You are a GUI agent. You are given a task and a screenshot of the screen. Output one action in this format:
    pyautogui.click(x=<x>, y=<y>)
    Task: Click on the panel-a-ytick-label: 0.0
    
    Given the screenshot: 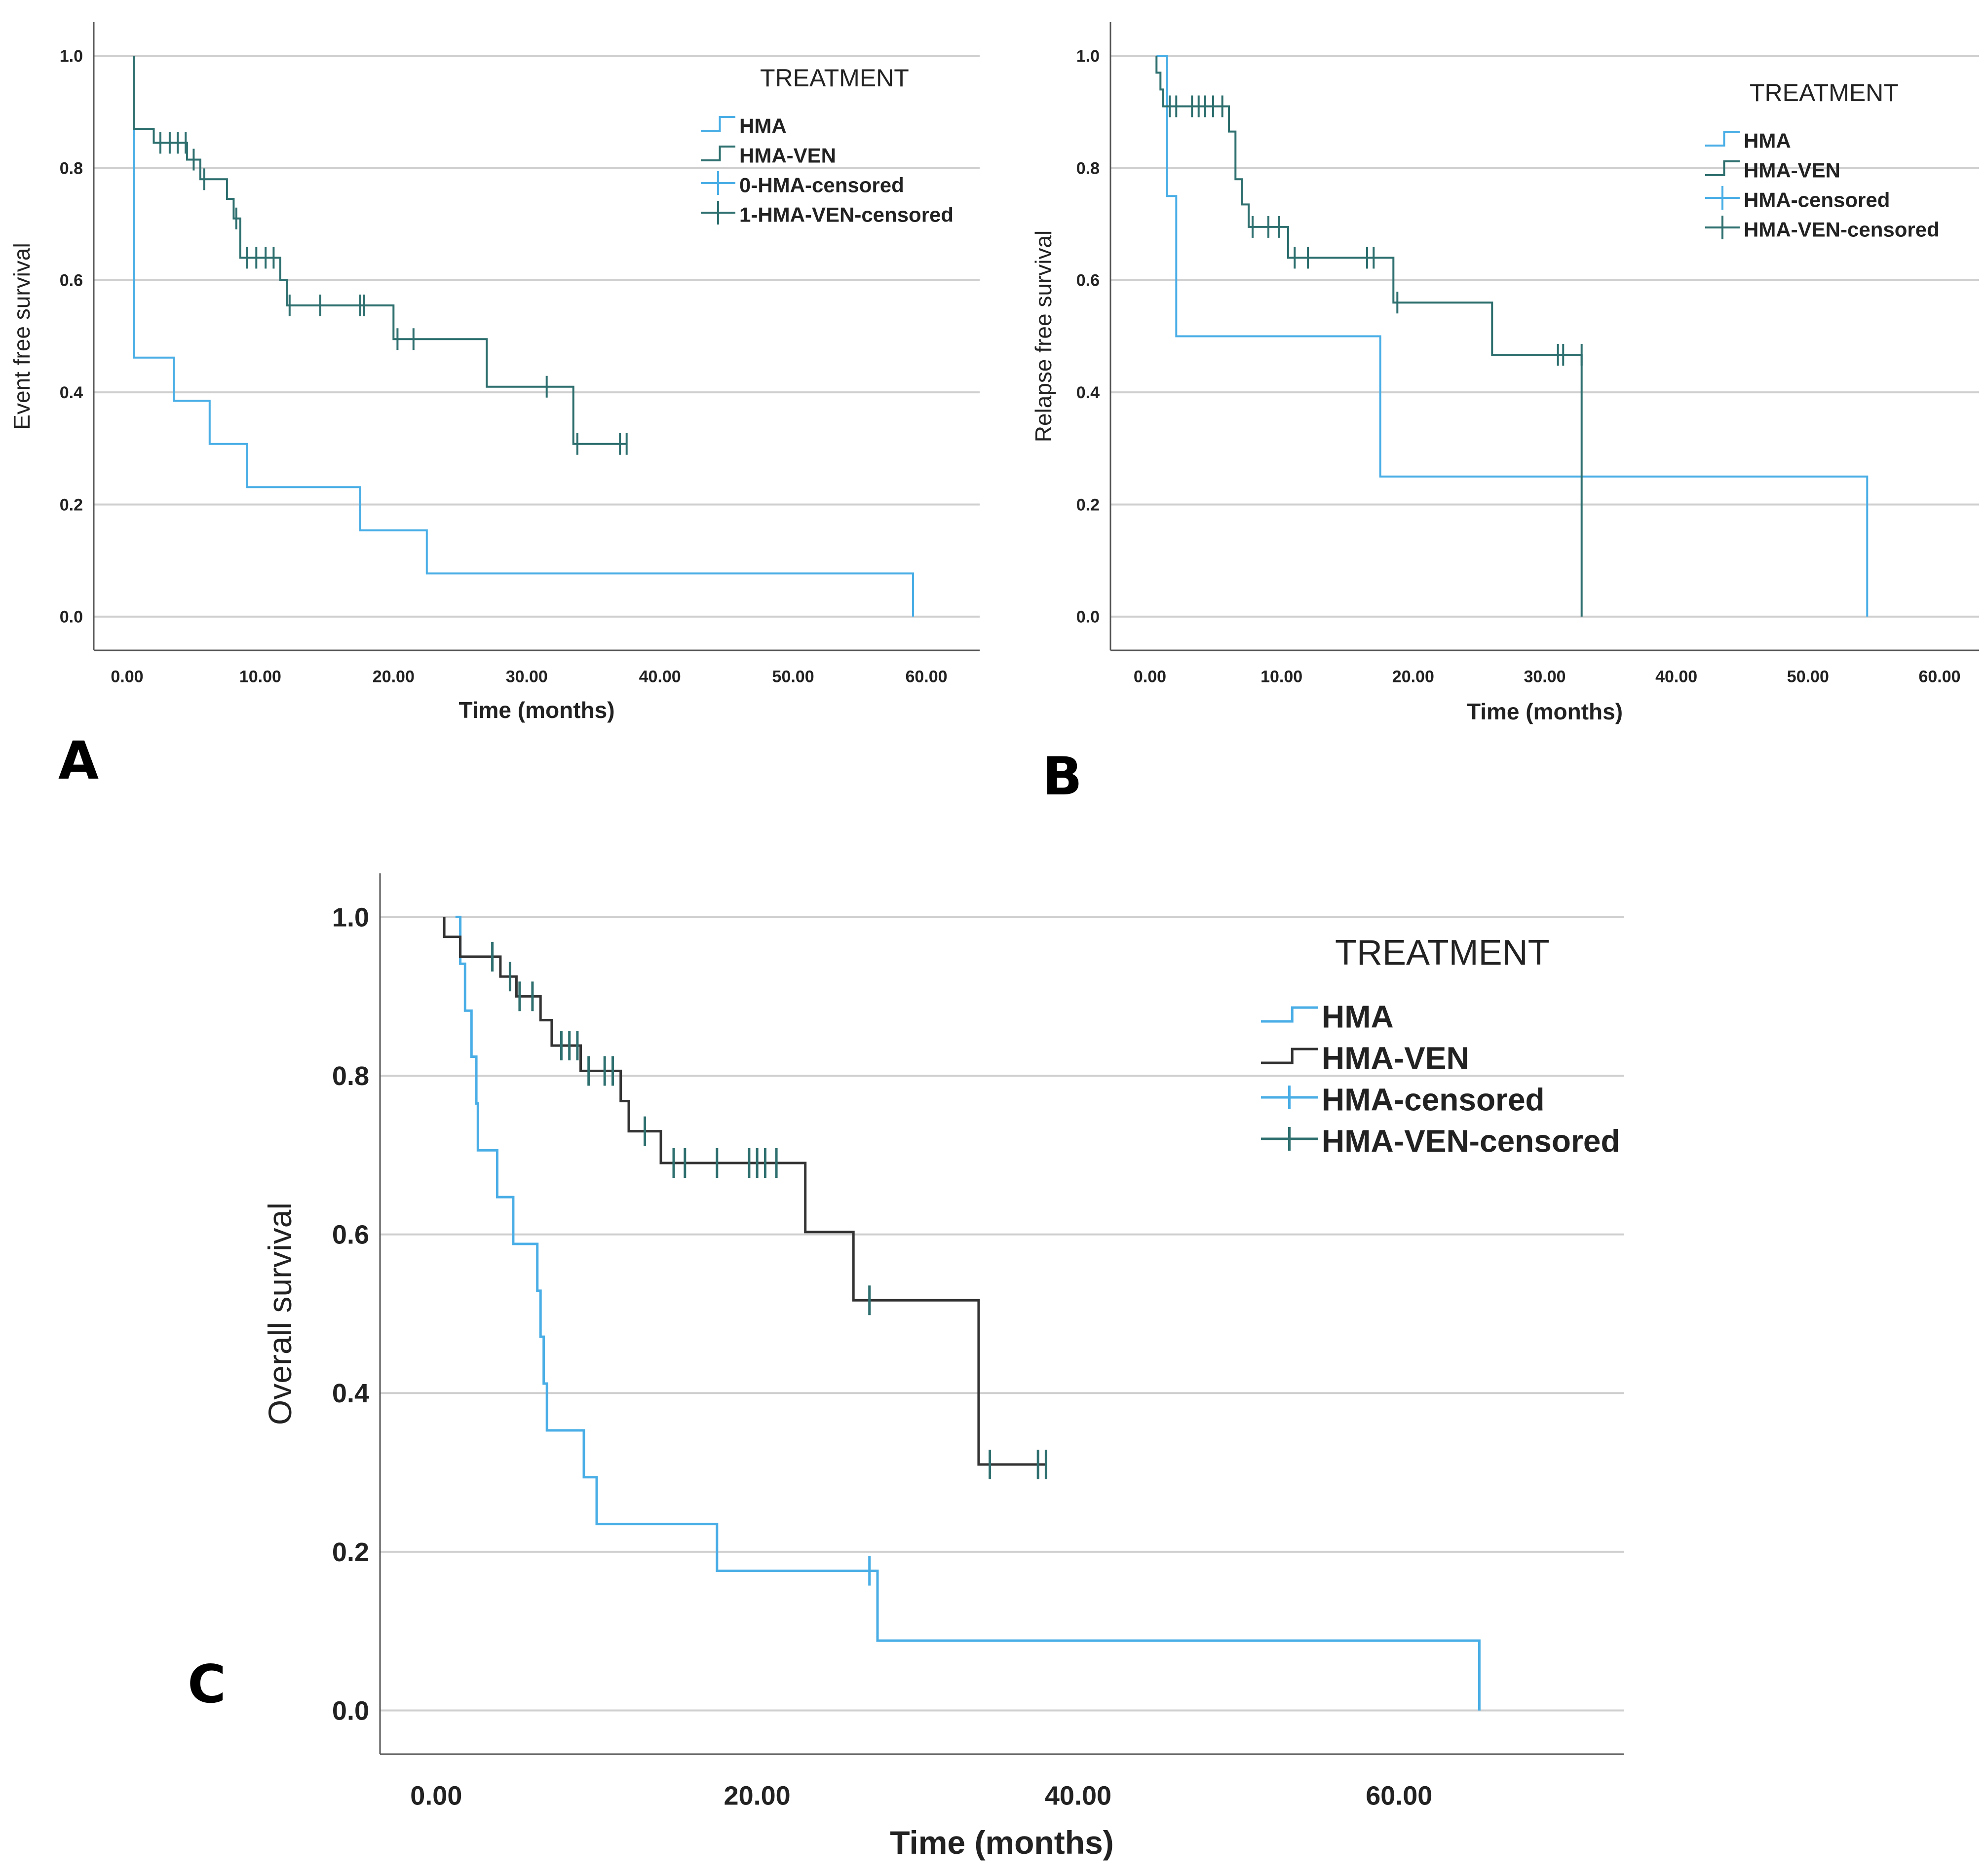 What is the action you would take?
    pyautogui.click(x=71, y=617)
    